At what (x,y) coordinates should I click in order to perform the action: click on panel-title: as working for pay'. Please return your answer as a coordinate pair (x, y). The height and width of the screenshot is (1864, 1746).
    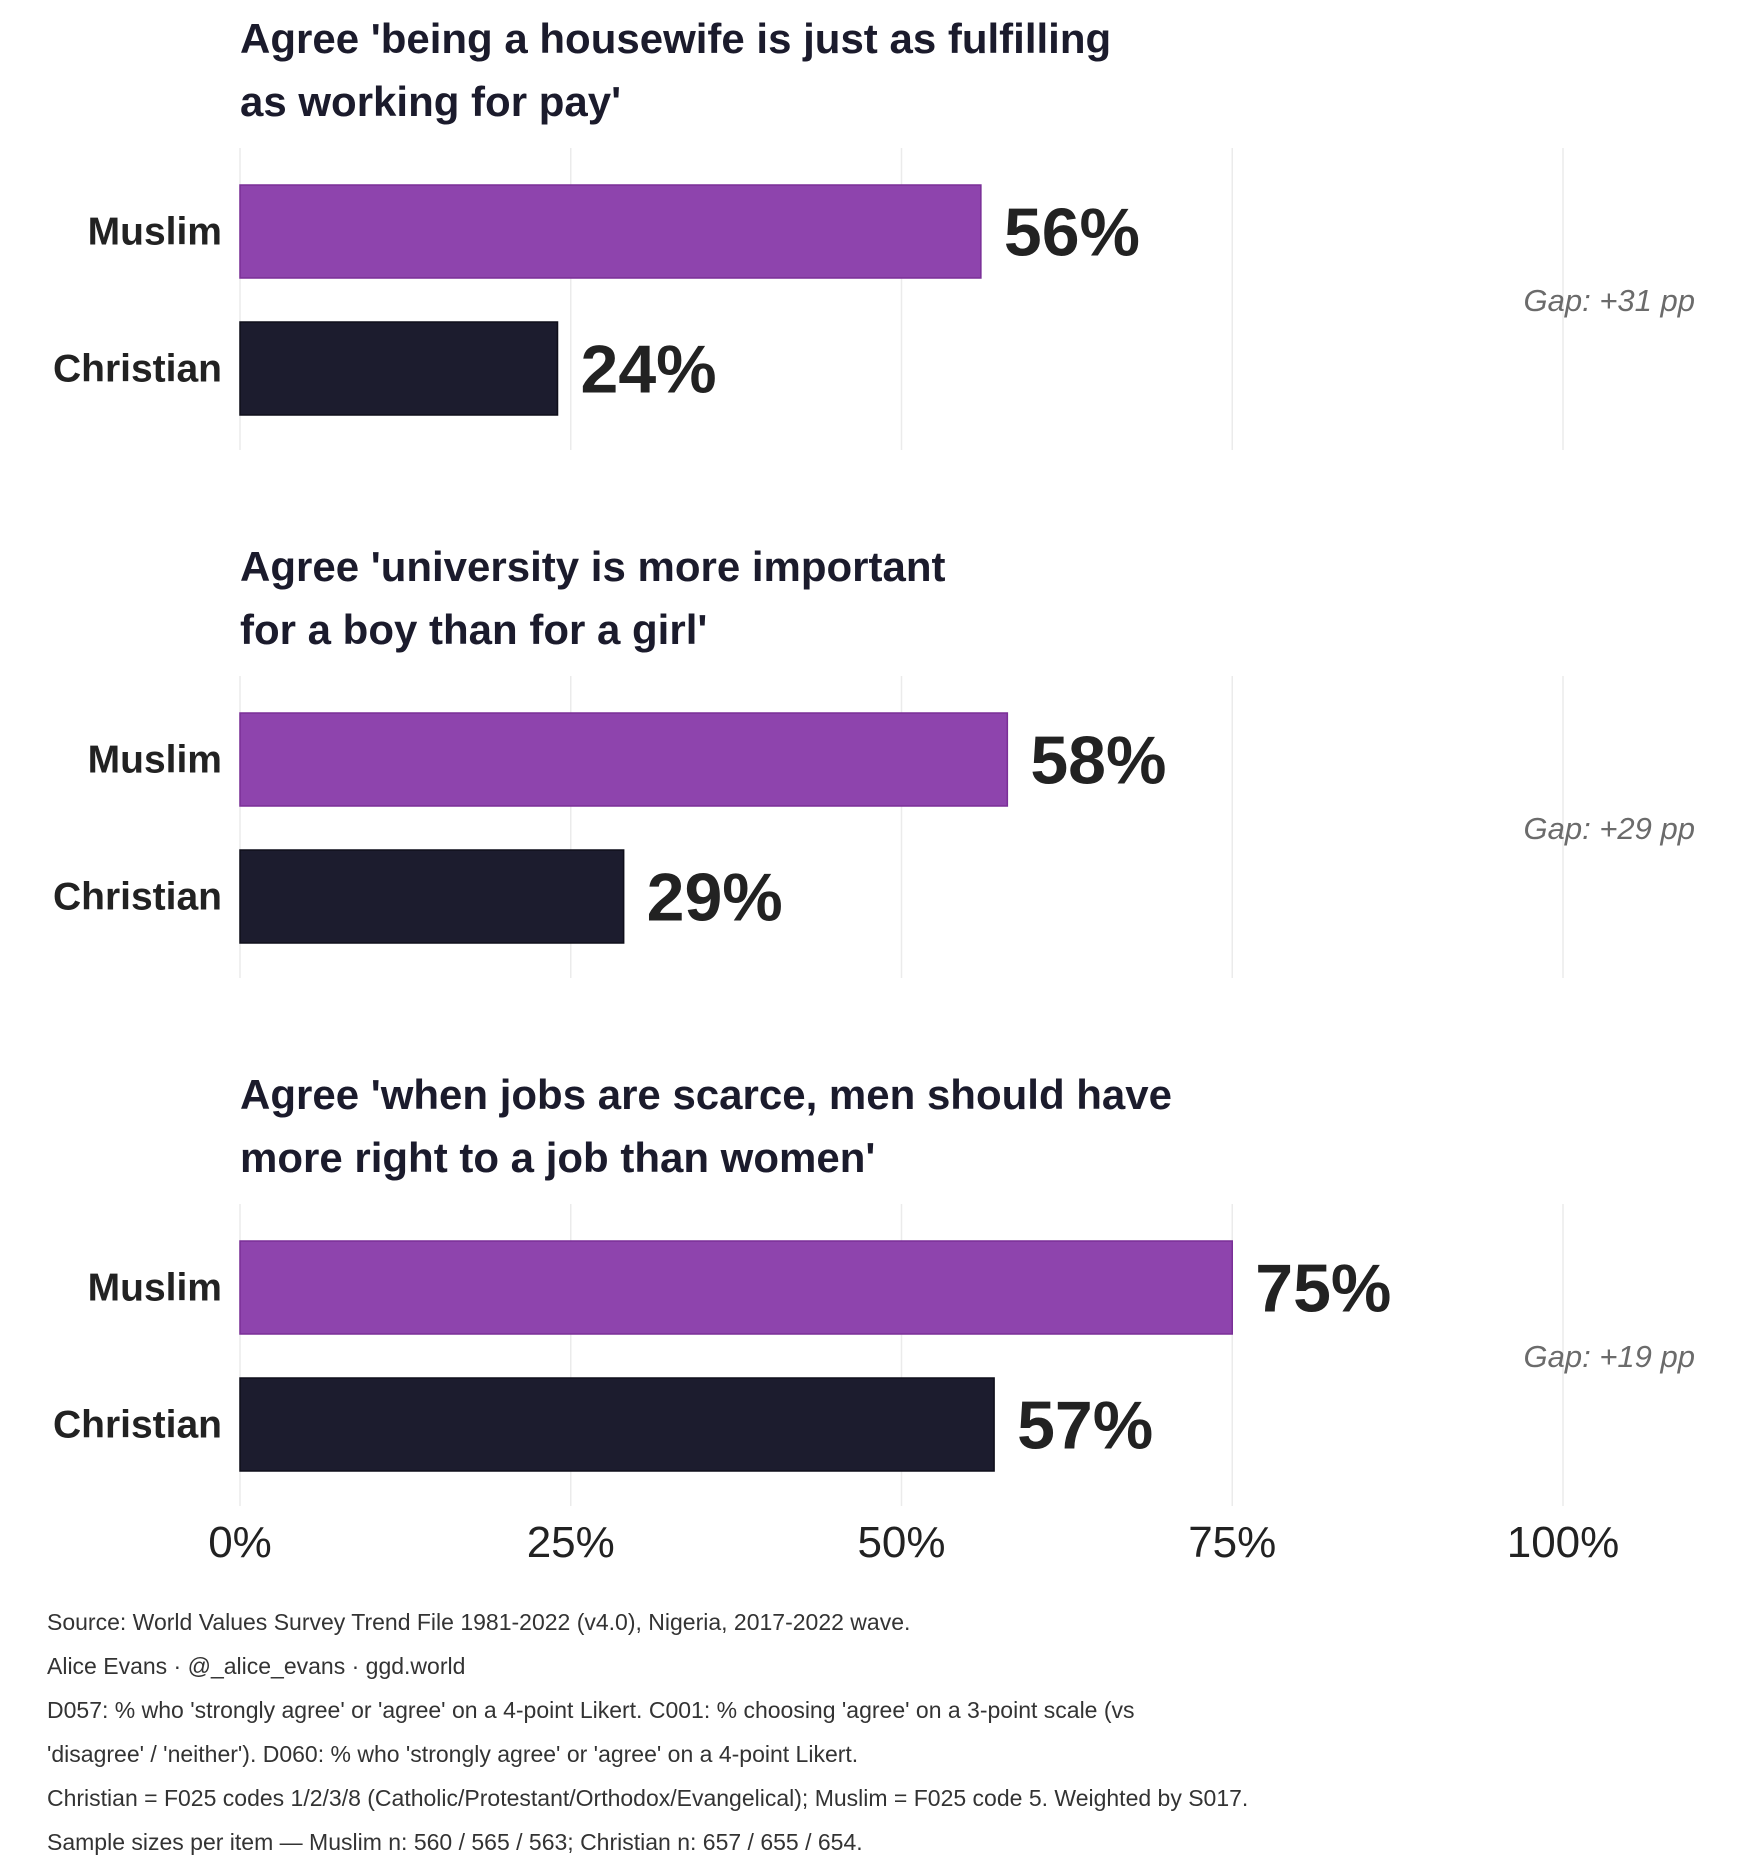
    Looking at the image, I should click on (430, 101).